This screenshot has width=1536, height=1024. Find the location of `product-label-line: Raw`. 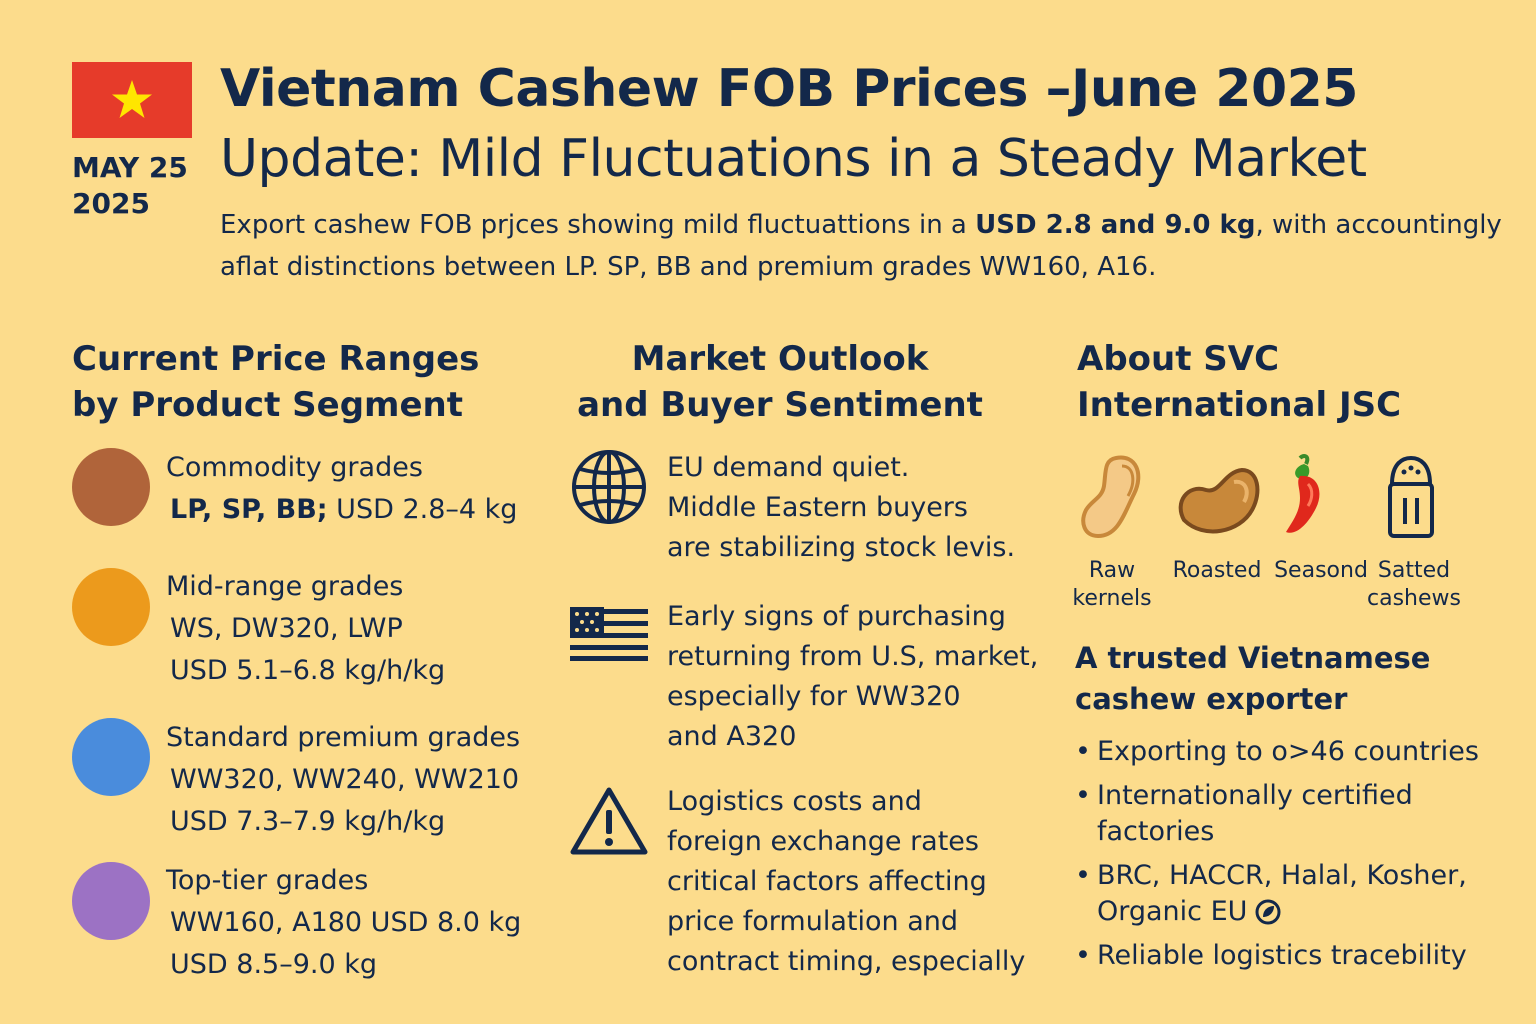

product-label-line: Raw is located at coordinates (1112, 570).